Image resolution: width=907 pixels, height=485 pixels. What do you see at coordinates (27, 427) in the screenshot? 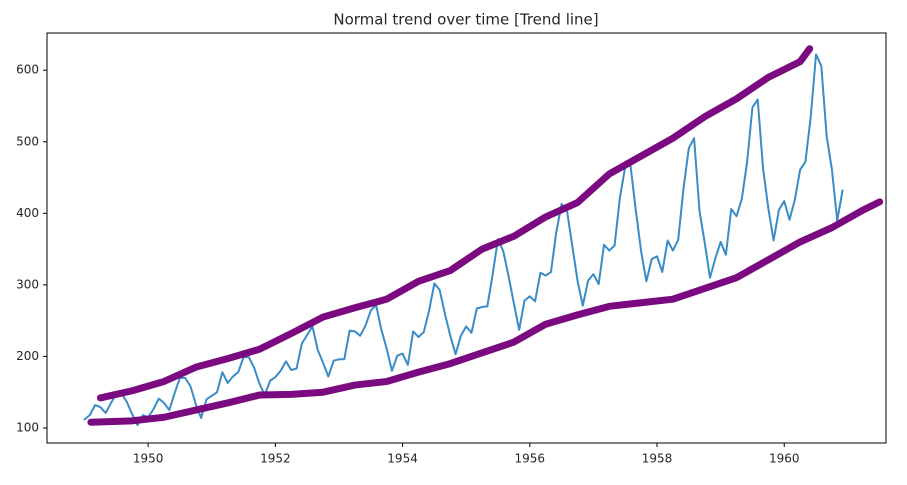
I see `y-tick-label: 100` at bounding box center [27, 427].